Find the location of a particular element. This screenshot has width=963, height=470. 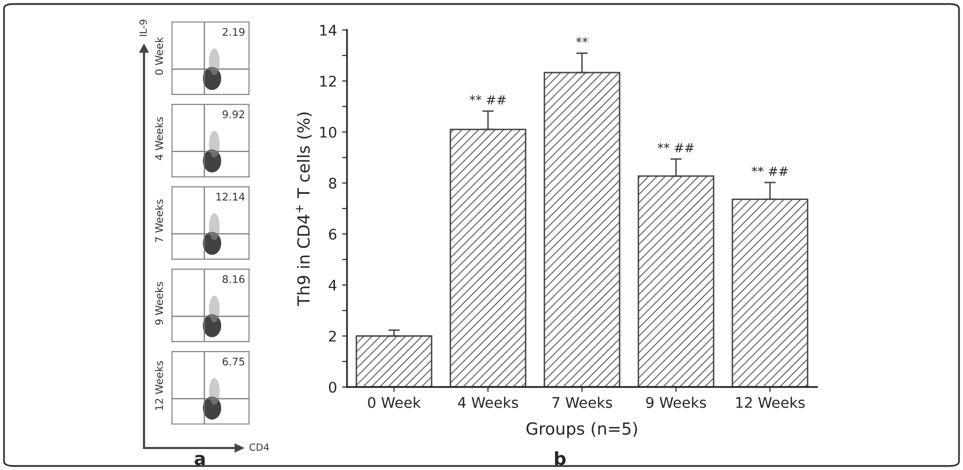

text: b is located at coordinates (560, 458).